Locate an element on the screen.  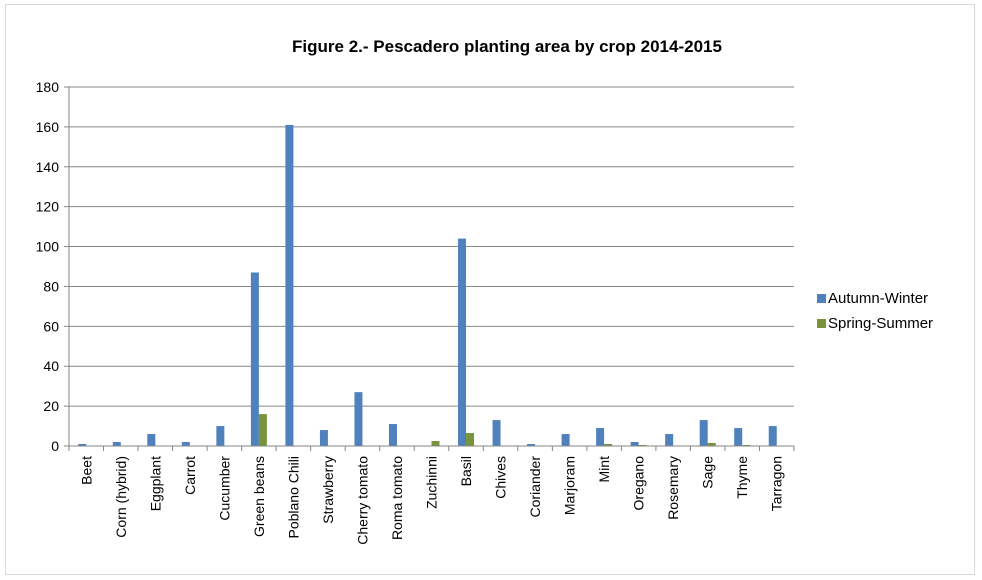
ytick-label: 140 is located at coordinates (48, 167).